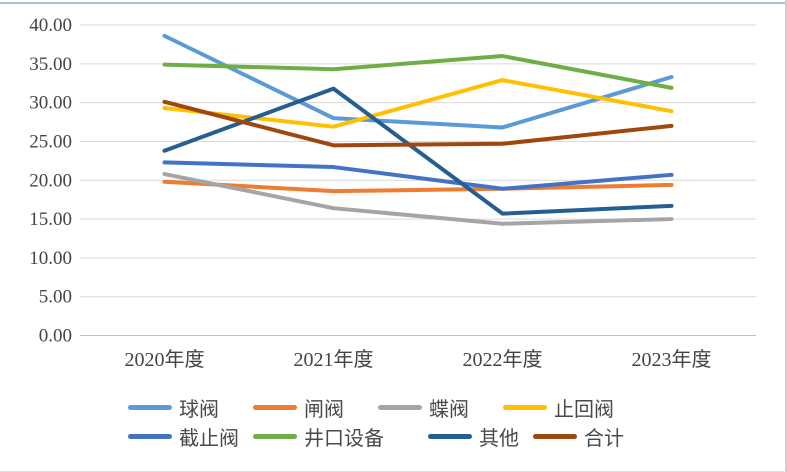  What do you see at coordinates (50, 219) in the screenshot?
I see `y-axis-tick-label: 15.00` at bounding box center [50, 219].